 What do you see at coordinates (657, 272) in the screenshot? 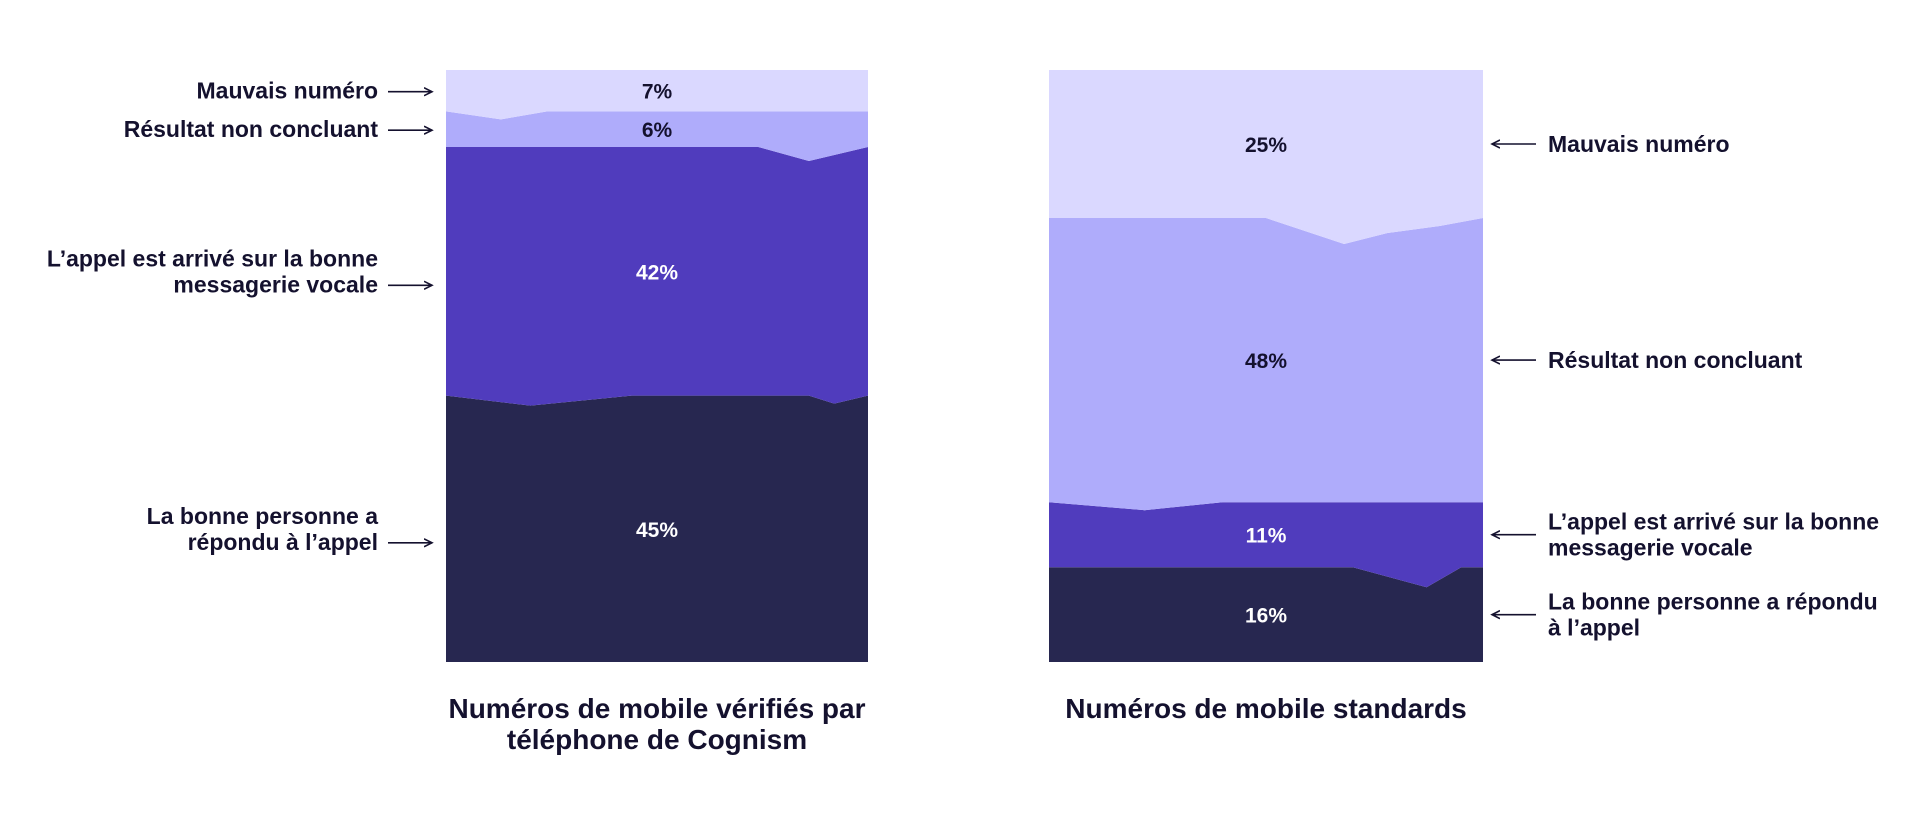
I see `data-label: 42%` at bounding box center [657, 272].